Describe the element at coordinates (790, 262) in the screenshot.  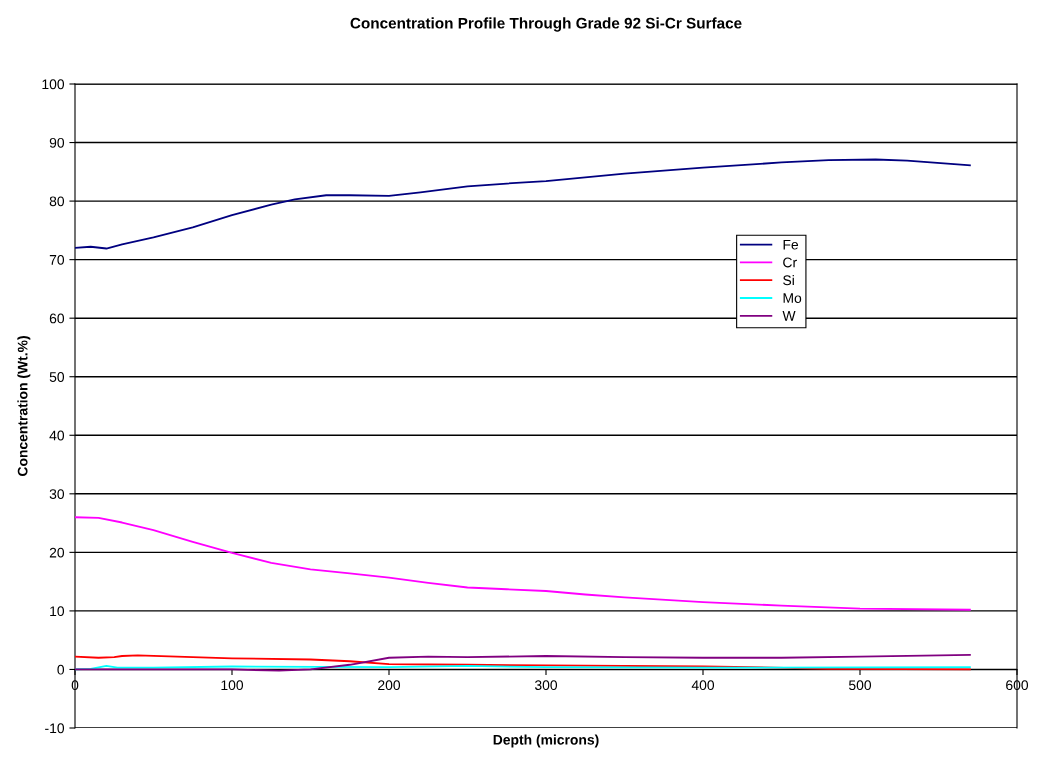
I see `legend-label: Cr` at that location.